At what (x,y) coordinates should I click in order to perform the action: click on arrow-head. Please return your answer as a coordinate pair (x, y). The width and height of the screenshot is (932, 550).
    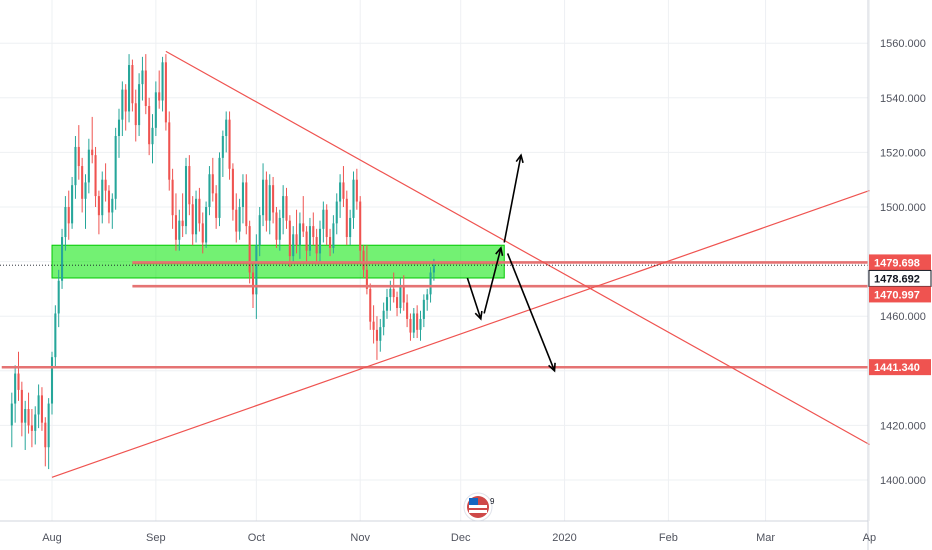
    Looking at the image, I should click on (499, 251).